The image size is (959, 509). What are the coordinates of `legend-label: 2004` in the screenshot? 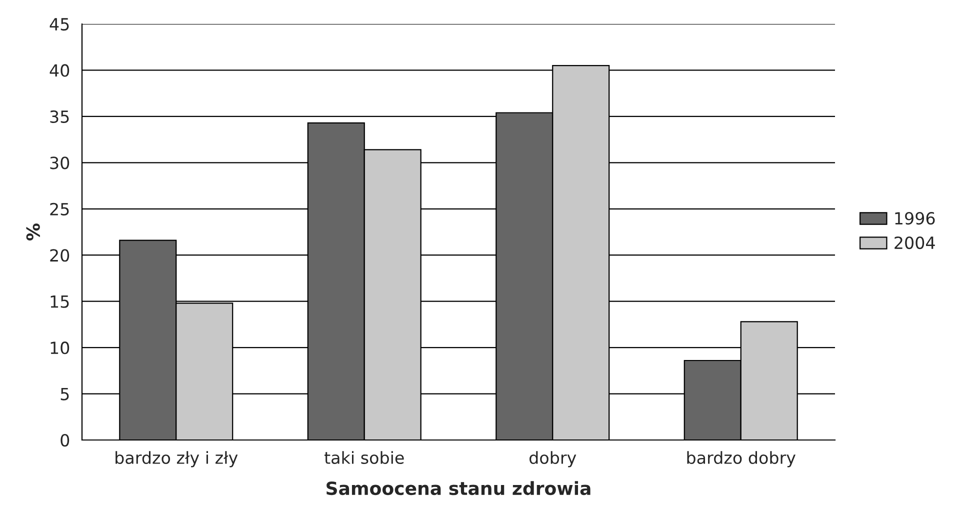 It's located at (914, 243).